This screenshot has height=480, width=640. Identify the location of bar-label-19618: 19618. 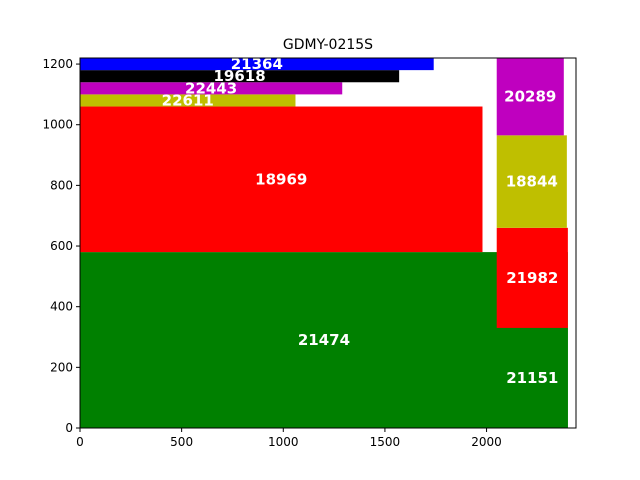
(239, 76).